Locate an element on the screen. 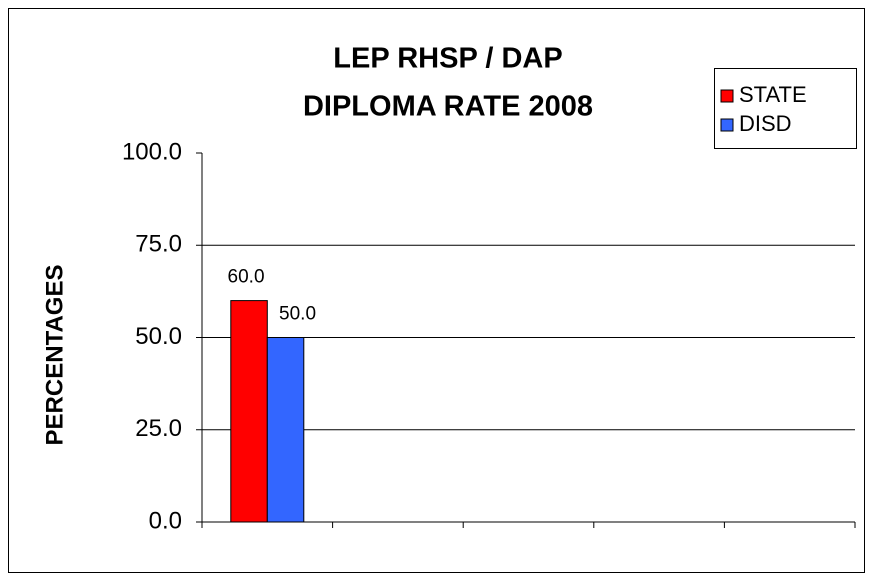  y-tick-label: 0.0 is located at coordinates (165, 520).